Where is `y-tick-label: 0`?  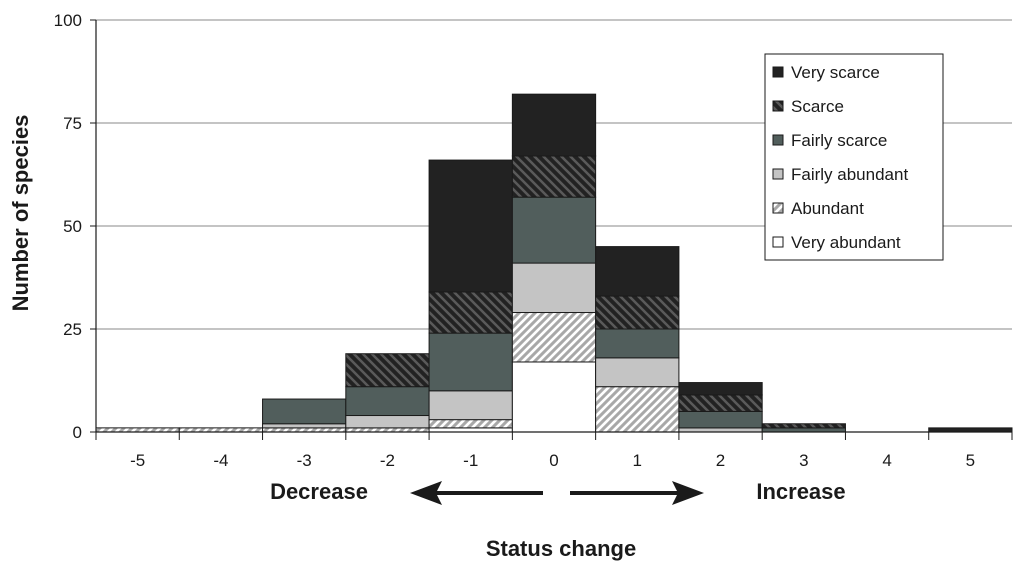 y-tick-label: 0 is located at coordinates (77, 432).